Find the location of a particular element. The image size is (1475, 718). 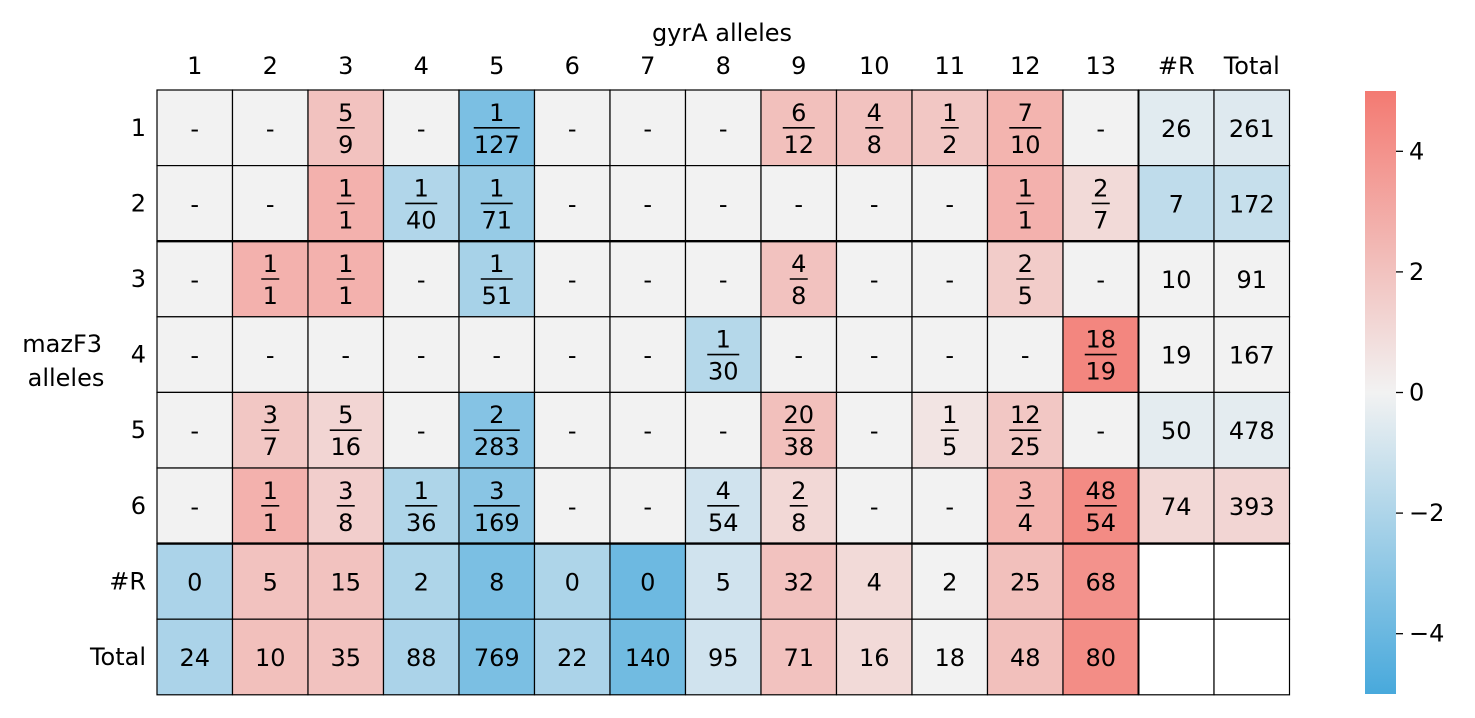

cell-numerator: 3 is located at coordinates (1025, 491).